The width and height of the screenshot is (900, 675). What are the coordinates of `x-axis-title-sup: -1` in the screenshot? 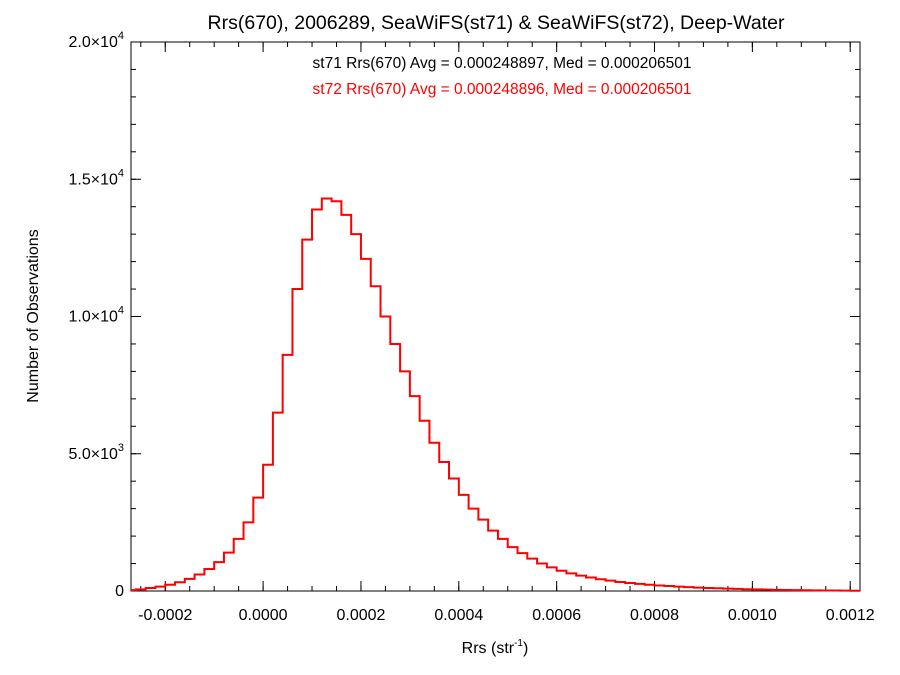 It's located at (518, 643).